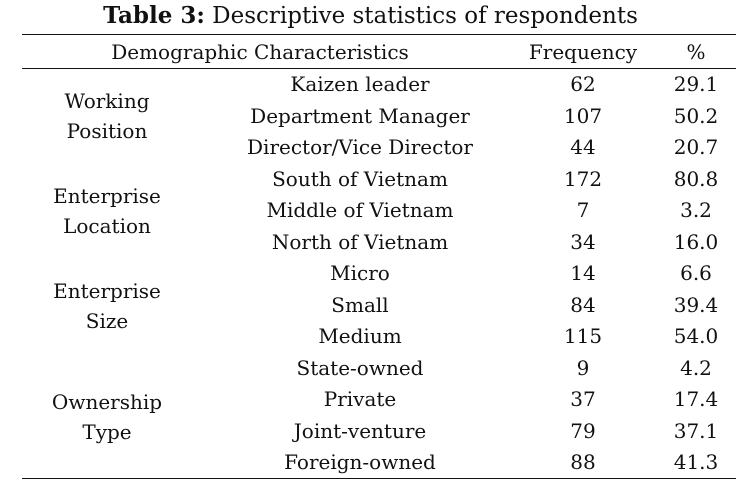 This screenshot has height=492, width=741. Describe the element at coordinates (360, 178) in the screenshot. I see `row-subcategory: South of Vietnam` at that location.